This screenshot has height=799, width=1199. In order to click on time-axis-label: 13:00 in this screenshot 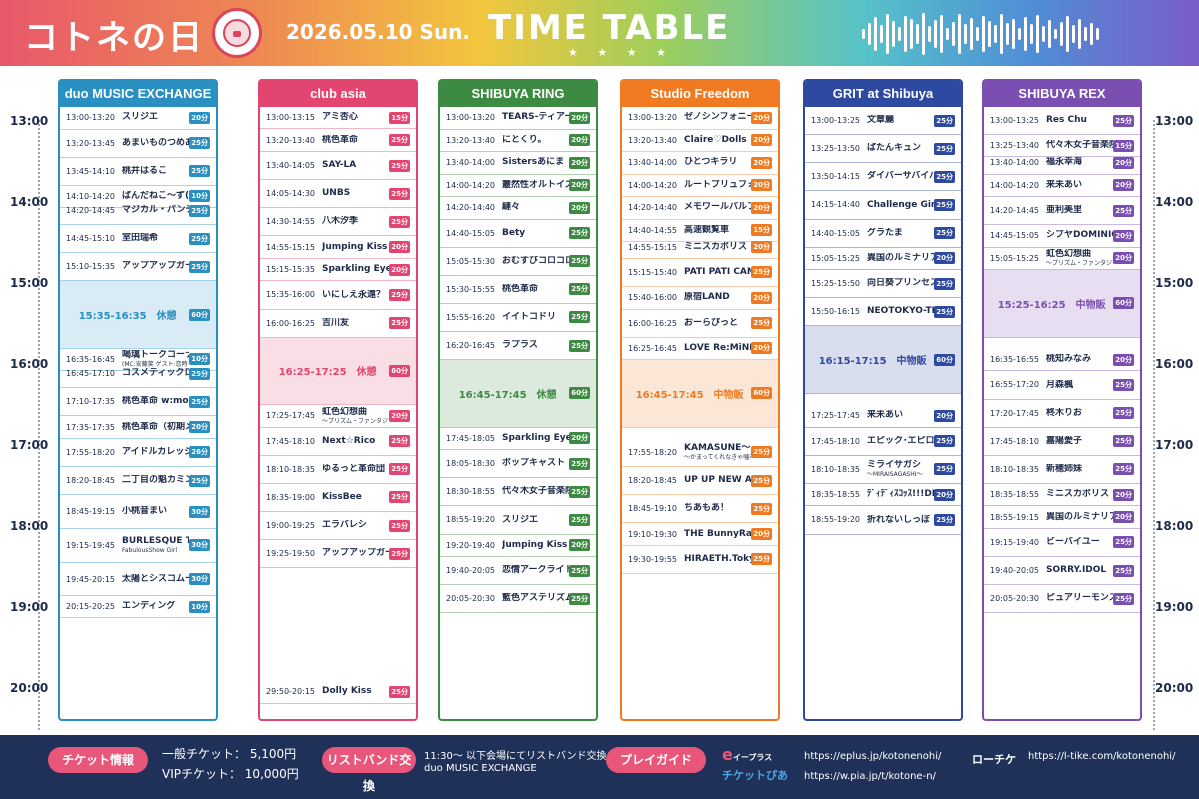, I will do `click(29, 121)`.